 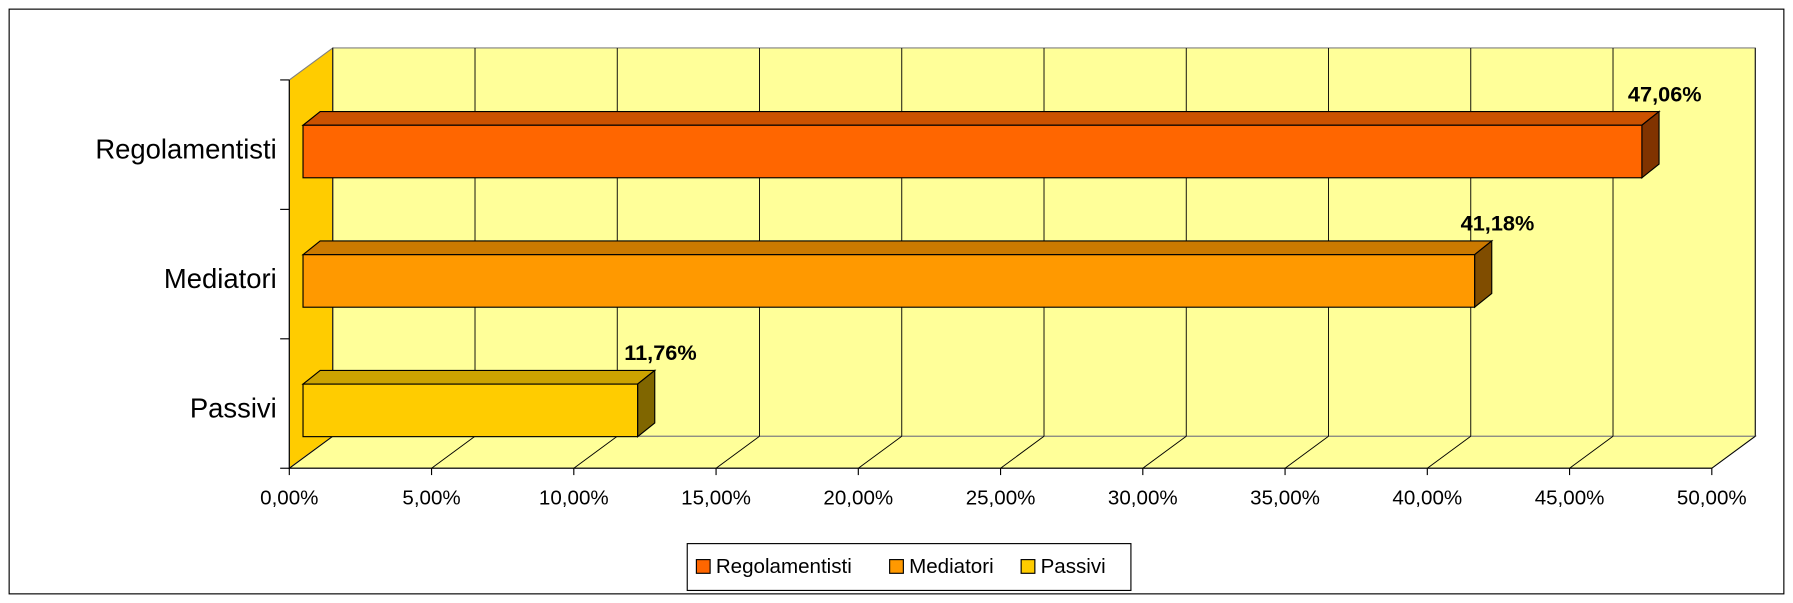 I want to click on y-tick-label: Passivi, so click(x=233, y=408).